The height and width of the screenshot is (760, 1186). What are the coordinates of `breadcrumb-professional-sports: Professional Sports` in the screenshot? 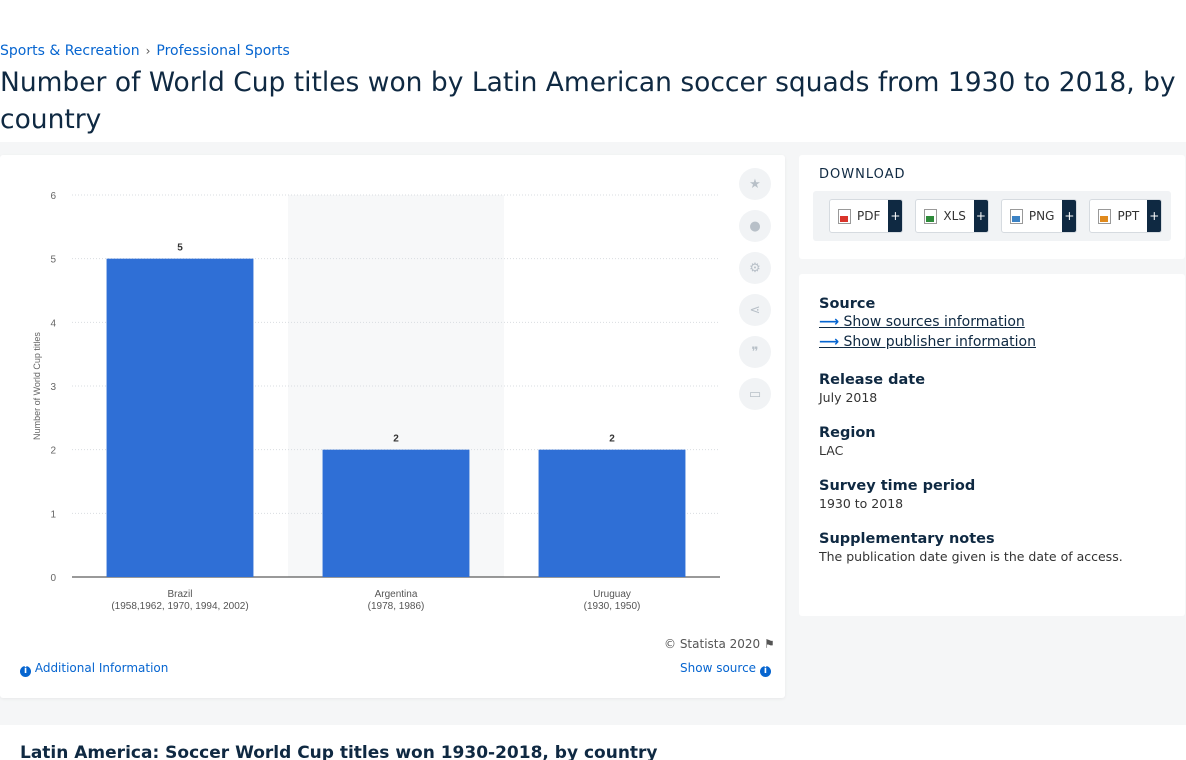 It's located at (223, 51).